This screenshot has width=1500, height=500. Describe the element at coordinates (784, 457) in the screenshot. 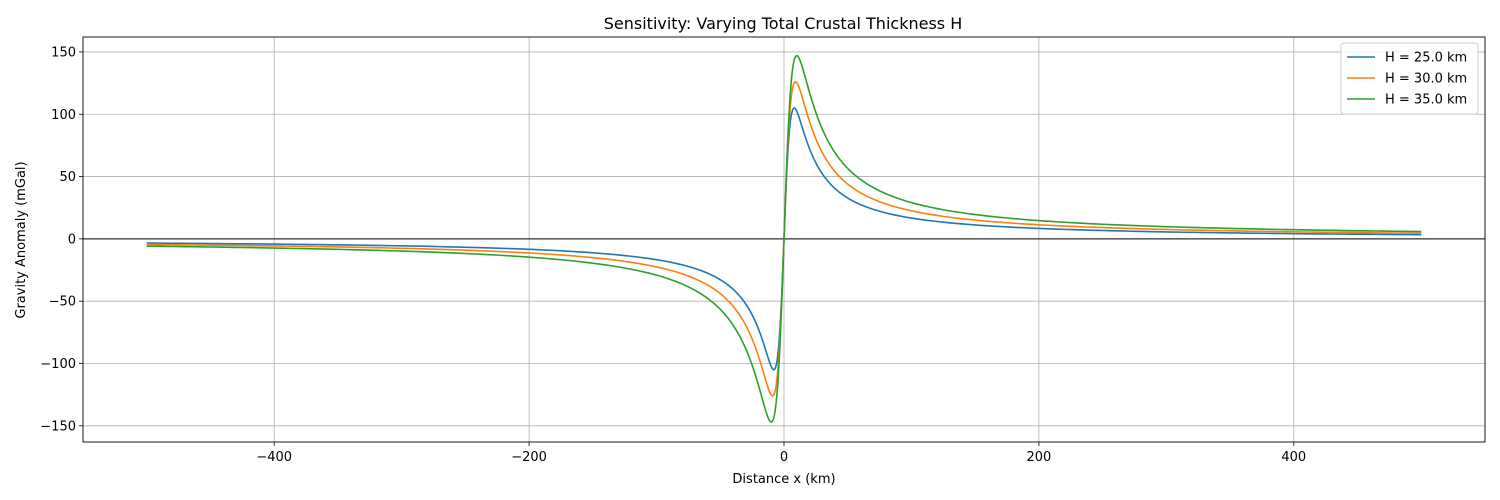

I see `x-tick-label: 0` at that location.